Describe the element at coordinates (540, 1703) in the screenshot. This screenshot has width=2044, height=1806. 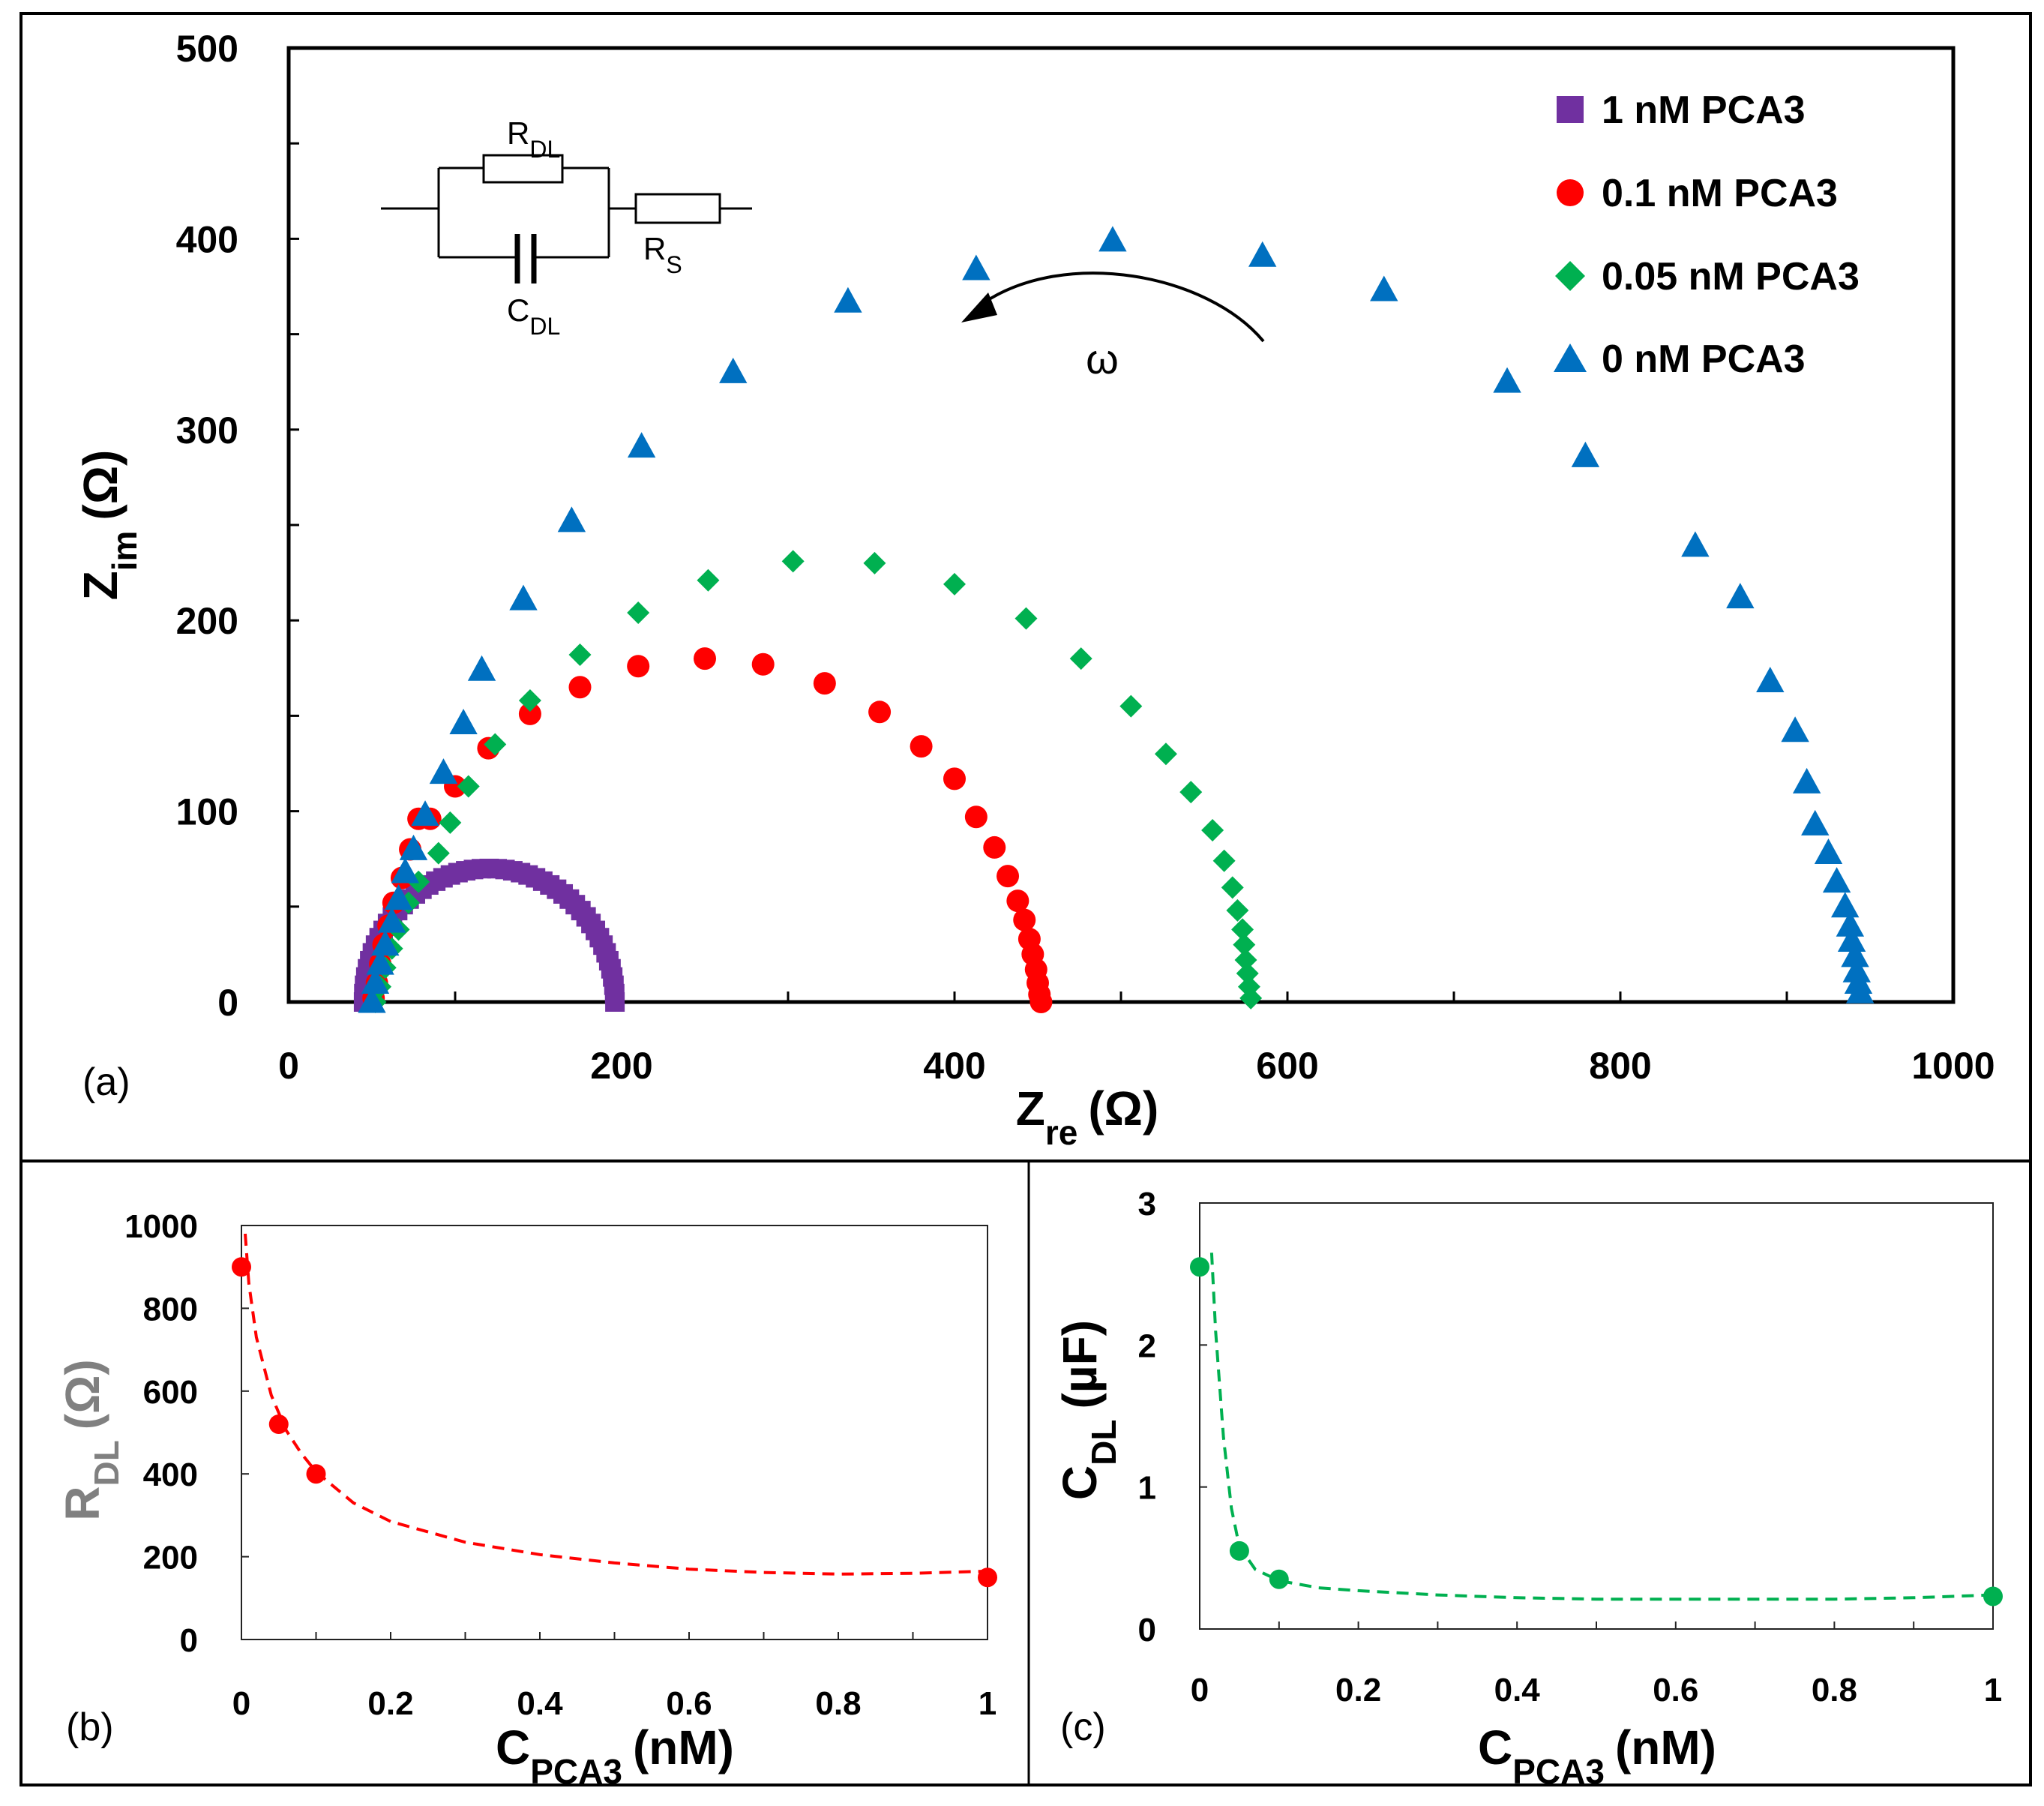
I see `x-tick-label: 0.4` at that location.